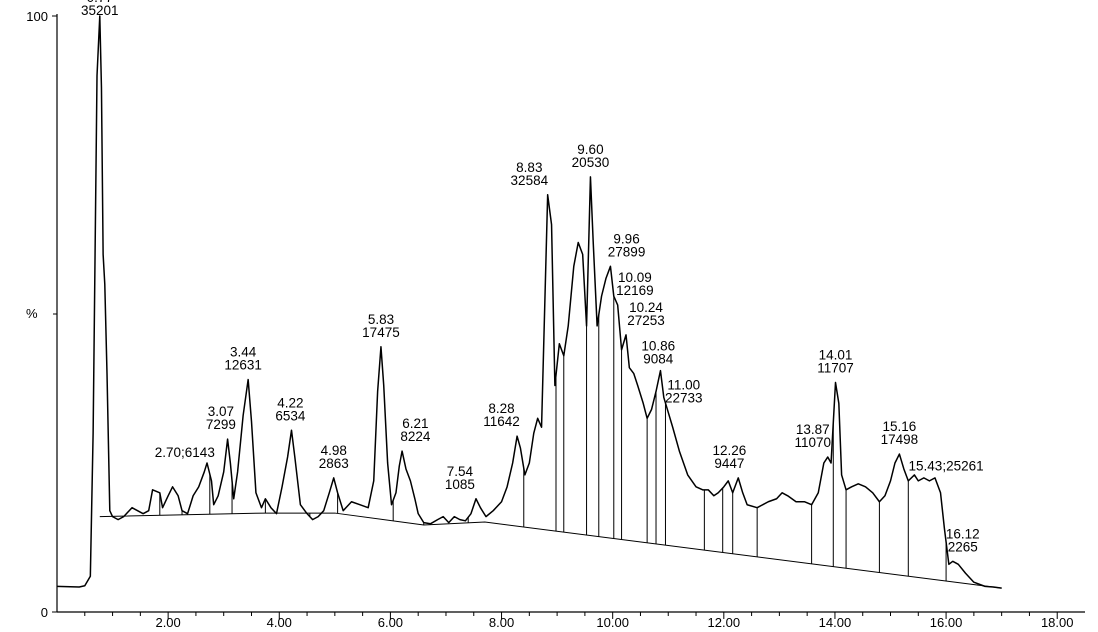  Describe the element at coordinates (530, 180) in the screenshot. I see `peak-area-label: 32584` at that location.